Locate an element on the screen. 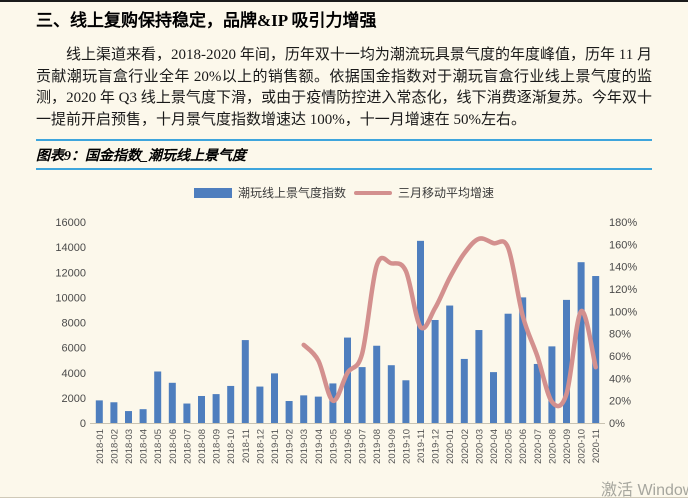 The image size is (688, 498). svg-text: 2020-03 is located at coordinates (479, 446).